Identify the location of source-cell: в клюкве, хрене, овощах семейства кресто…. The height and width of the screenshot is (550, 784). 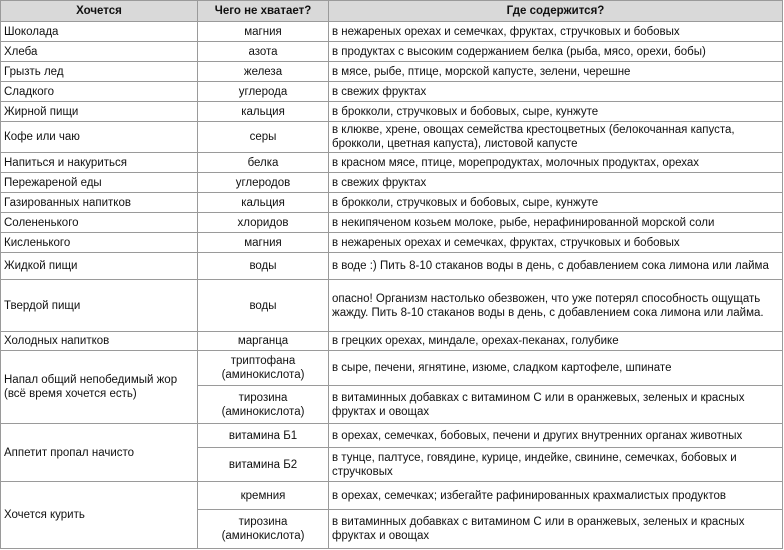
(555, 137).